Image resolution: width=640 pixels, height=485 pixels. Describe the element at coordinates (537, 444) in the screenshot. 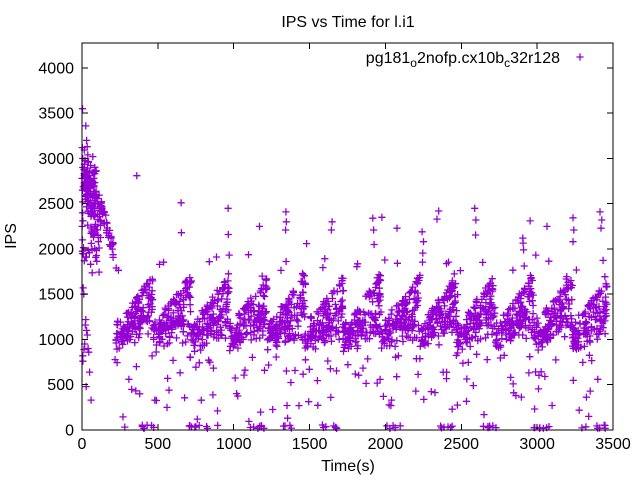

I see `x-tick-label: 3000` at that location.